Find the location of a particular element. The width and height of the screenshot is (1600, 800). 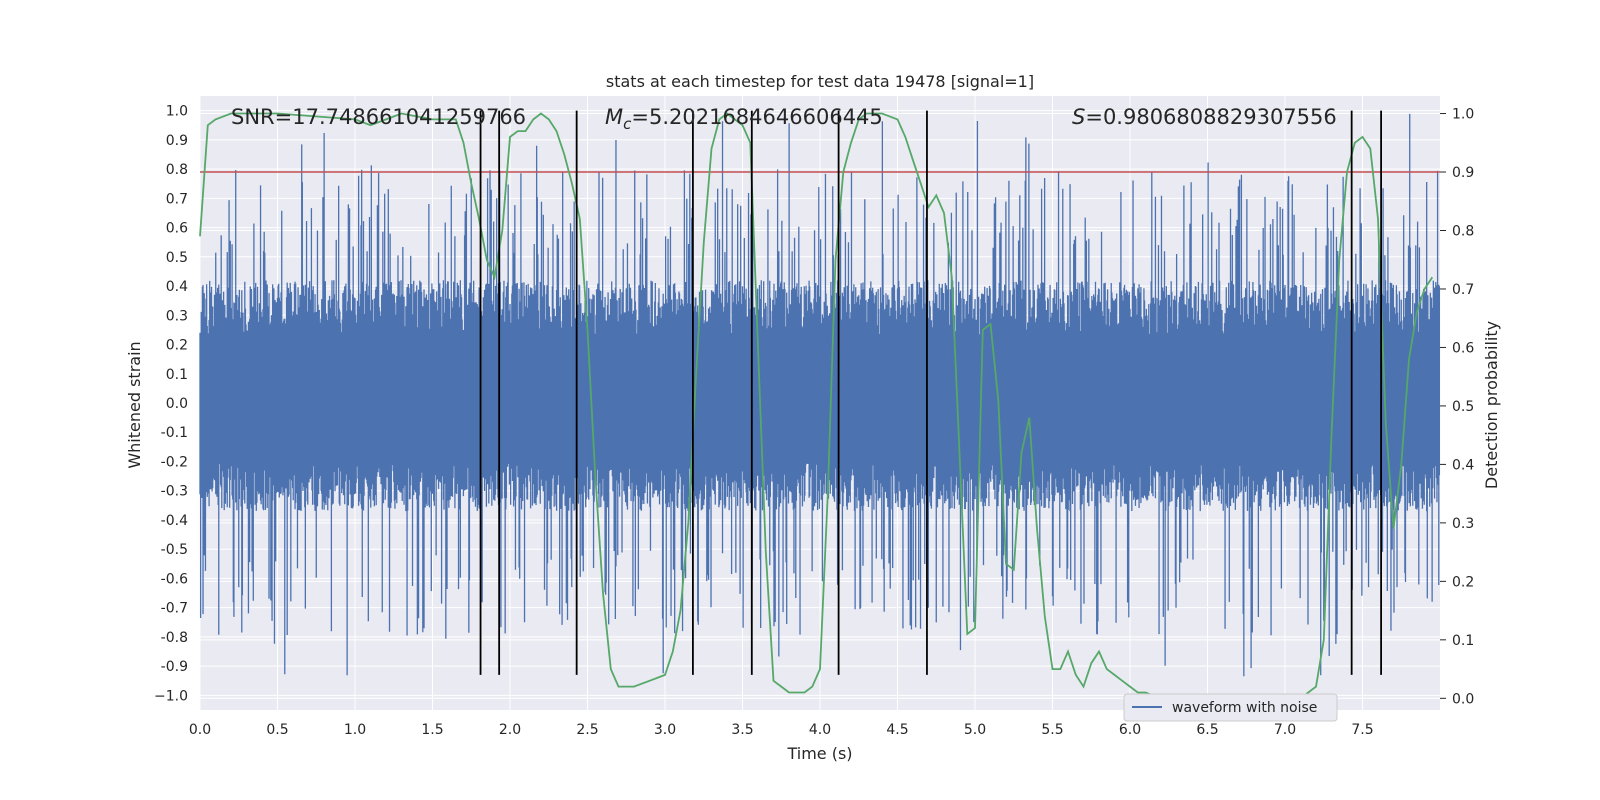

x-tick-label: 2.0 is located at coordinates (510, 730).